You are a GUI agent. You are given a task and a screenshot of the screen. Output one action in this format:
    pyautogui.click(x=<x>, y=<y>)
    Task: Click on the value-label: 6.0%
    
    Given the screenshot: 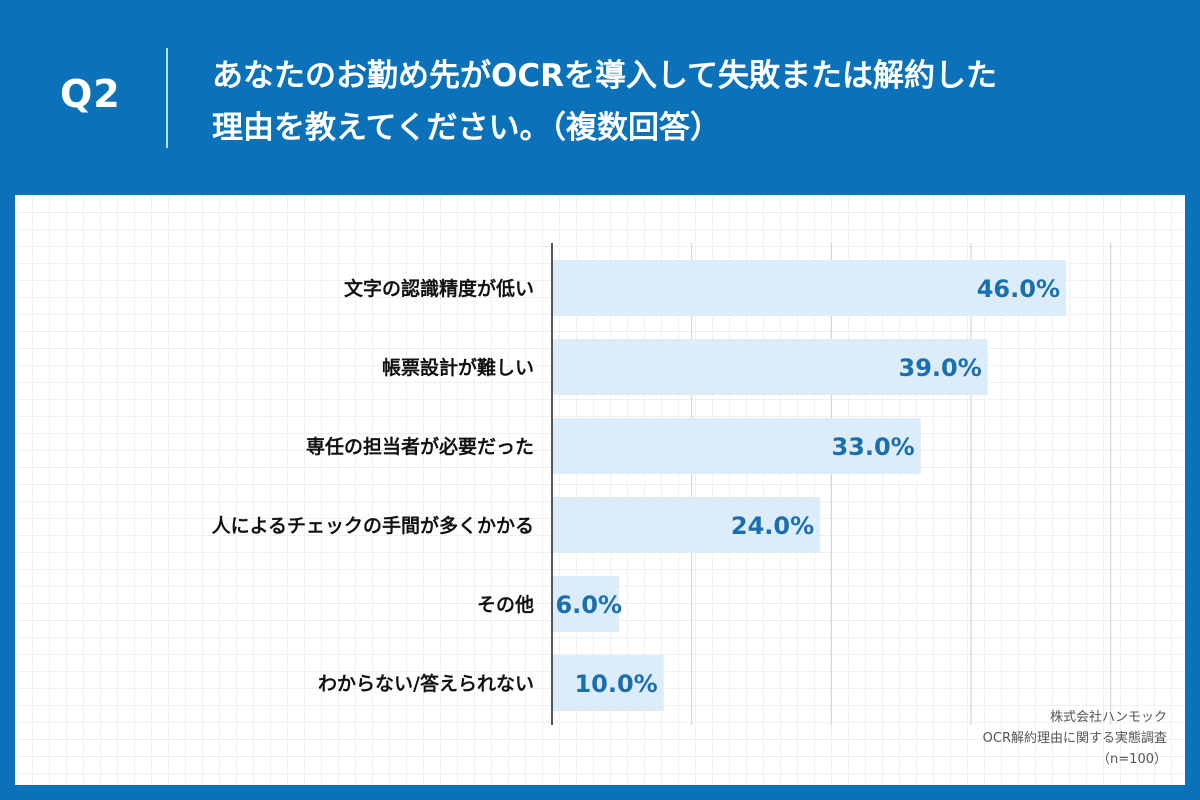 What is the action you would take?
    pyautogui.click(x=588, y=605)
    